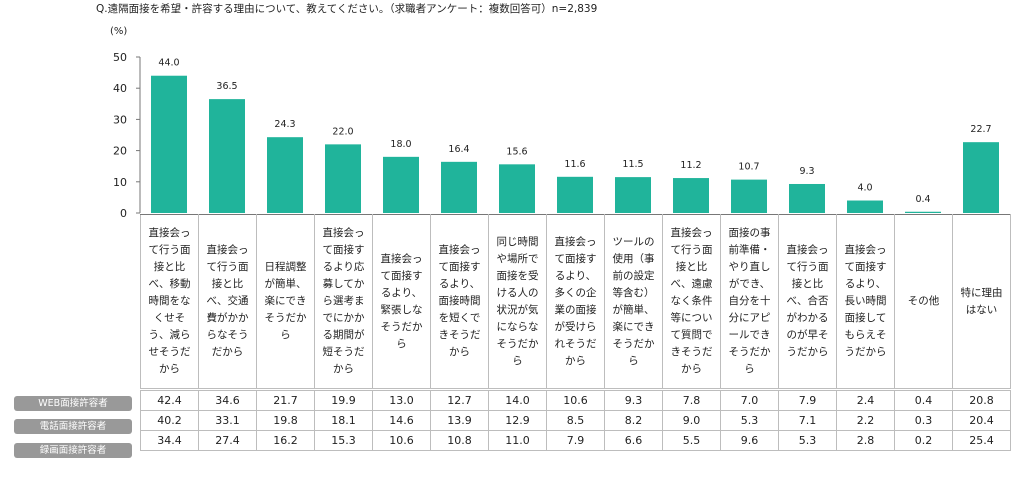 The height and width of the screenshot is (477, 1024). I want to click on table-cell: 8.2, so click(633, 420).